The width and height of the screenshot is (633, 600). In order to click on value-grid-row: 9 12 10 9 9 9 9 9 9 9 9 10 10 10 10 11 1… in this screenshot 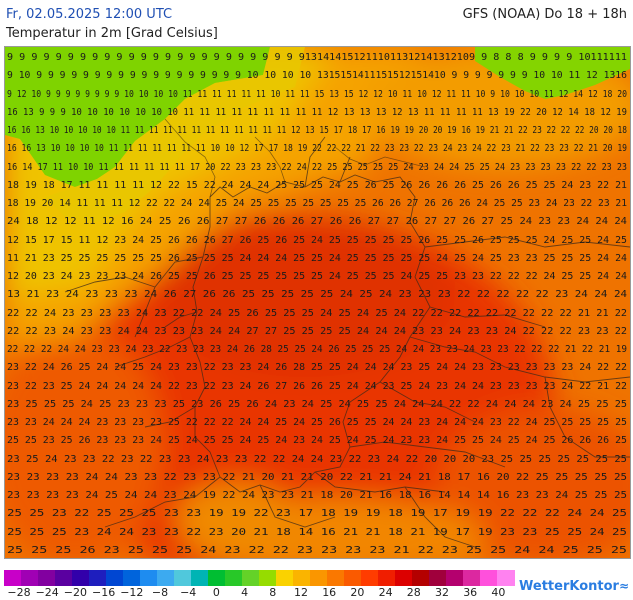, I will do `click(317, 94)`.